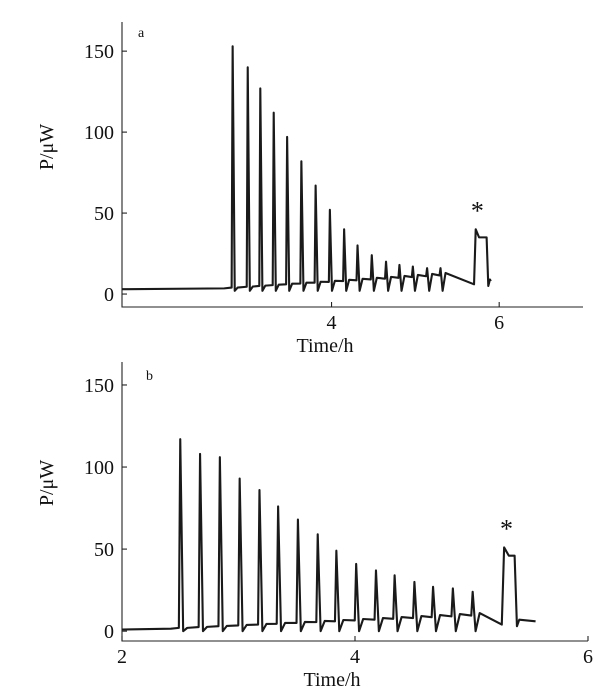  Describe the element at coordinates (499, 323) in the screenshot. I see `panel-a-x-tick-label: 6` at that location.